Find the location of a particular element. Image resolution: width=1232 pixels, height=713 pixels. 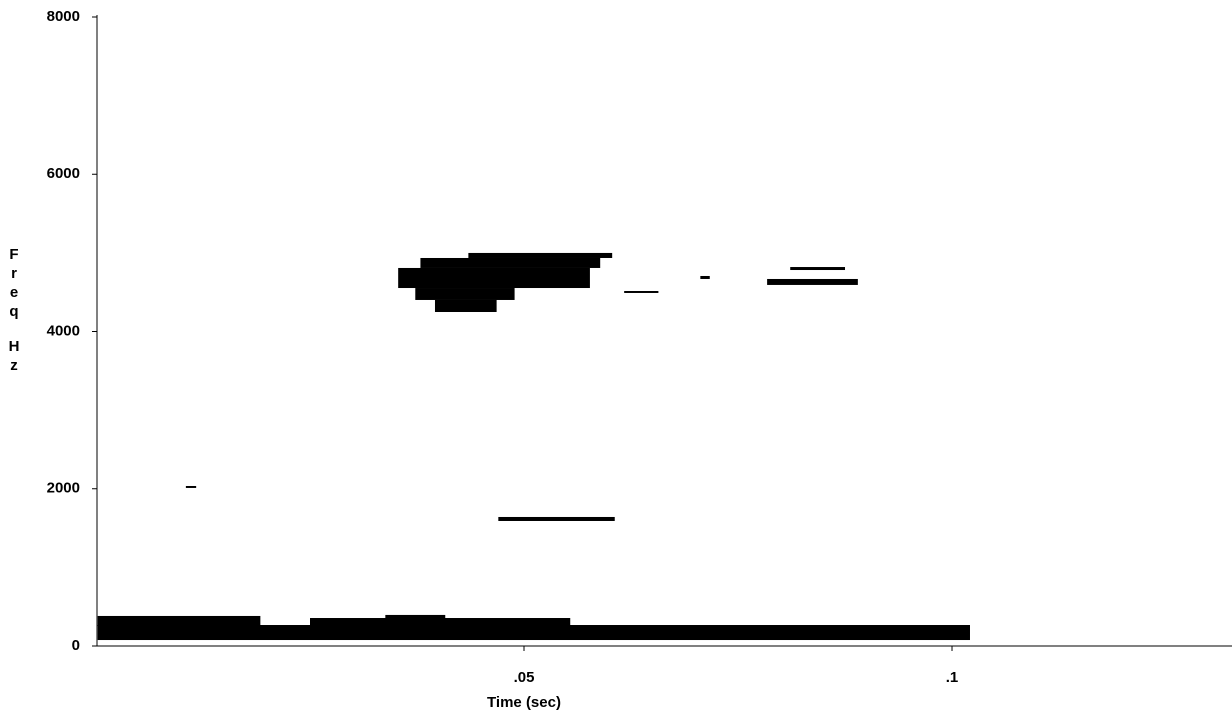

y-tick-label: 8000 is located at coordinates (63, 16).